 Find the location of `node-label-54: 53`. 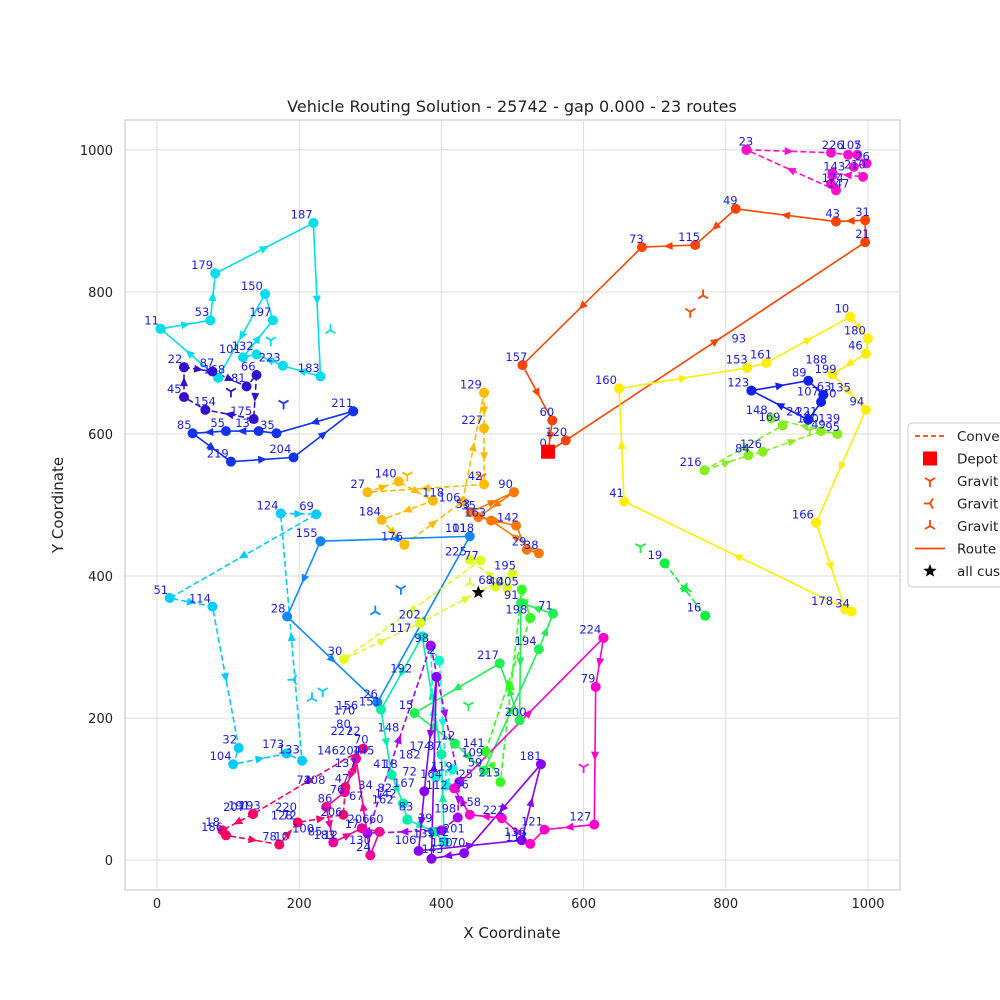

node-label-54: 53 is located at coordinates (463, 504).